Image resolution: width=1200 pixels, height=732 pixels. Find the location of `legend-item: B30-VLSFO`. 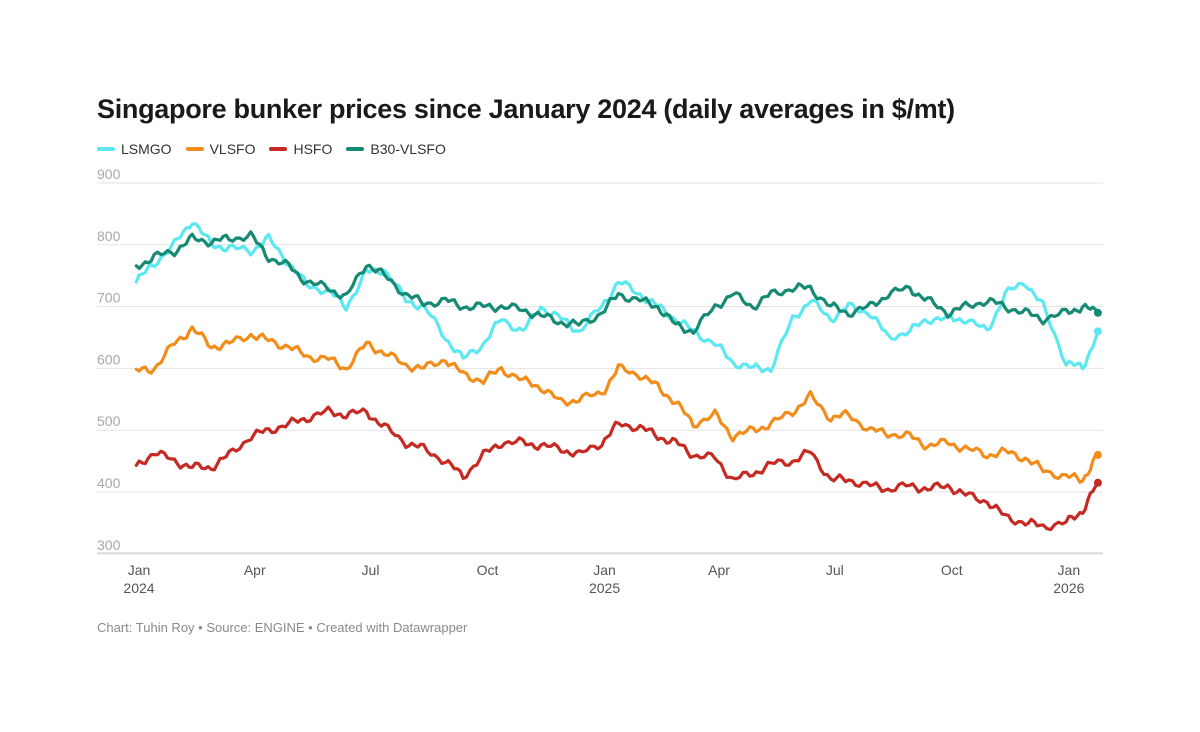

legend-item: B30-VLSFO is located at coordinates (396, 149).